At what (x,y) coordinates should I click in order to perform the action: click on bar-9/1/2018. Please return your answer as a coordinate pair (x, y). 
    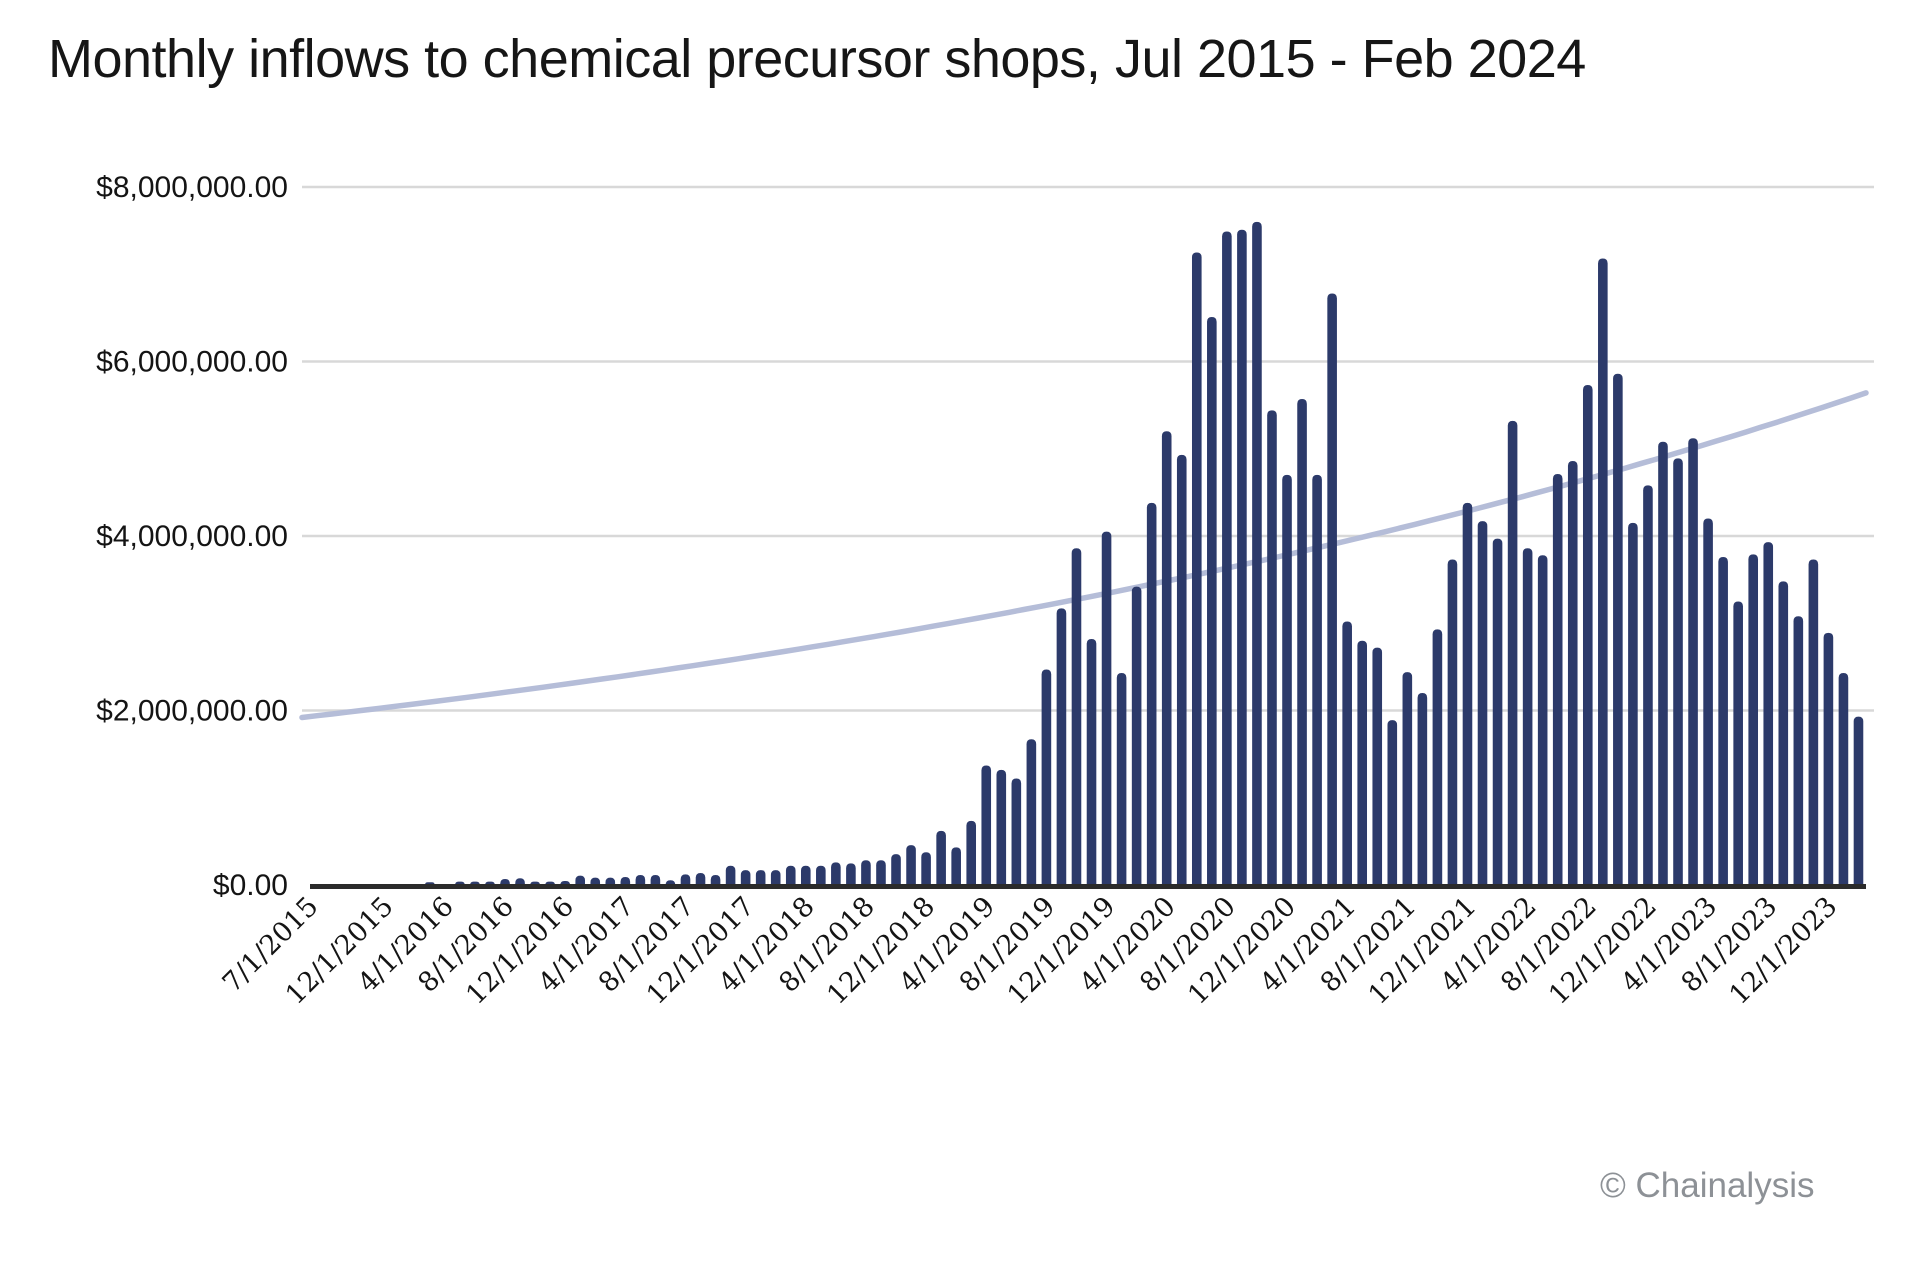
    Looking at the image, I should click on (881, 872).